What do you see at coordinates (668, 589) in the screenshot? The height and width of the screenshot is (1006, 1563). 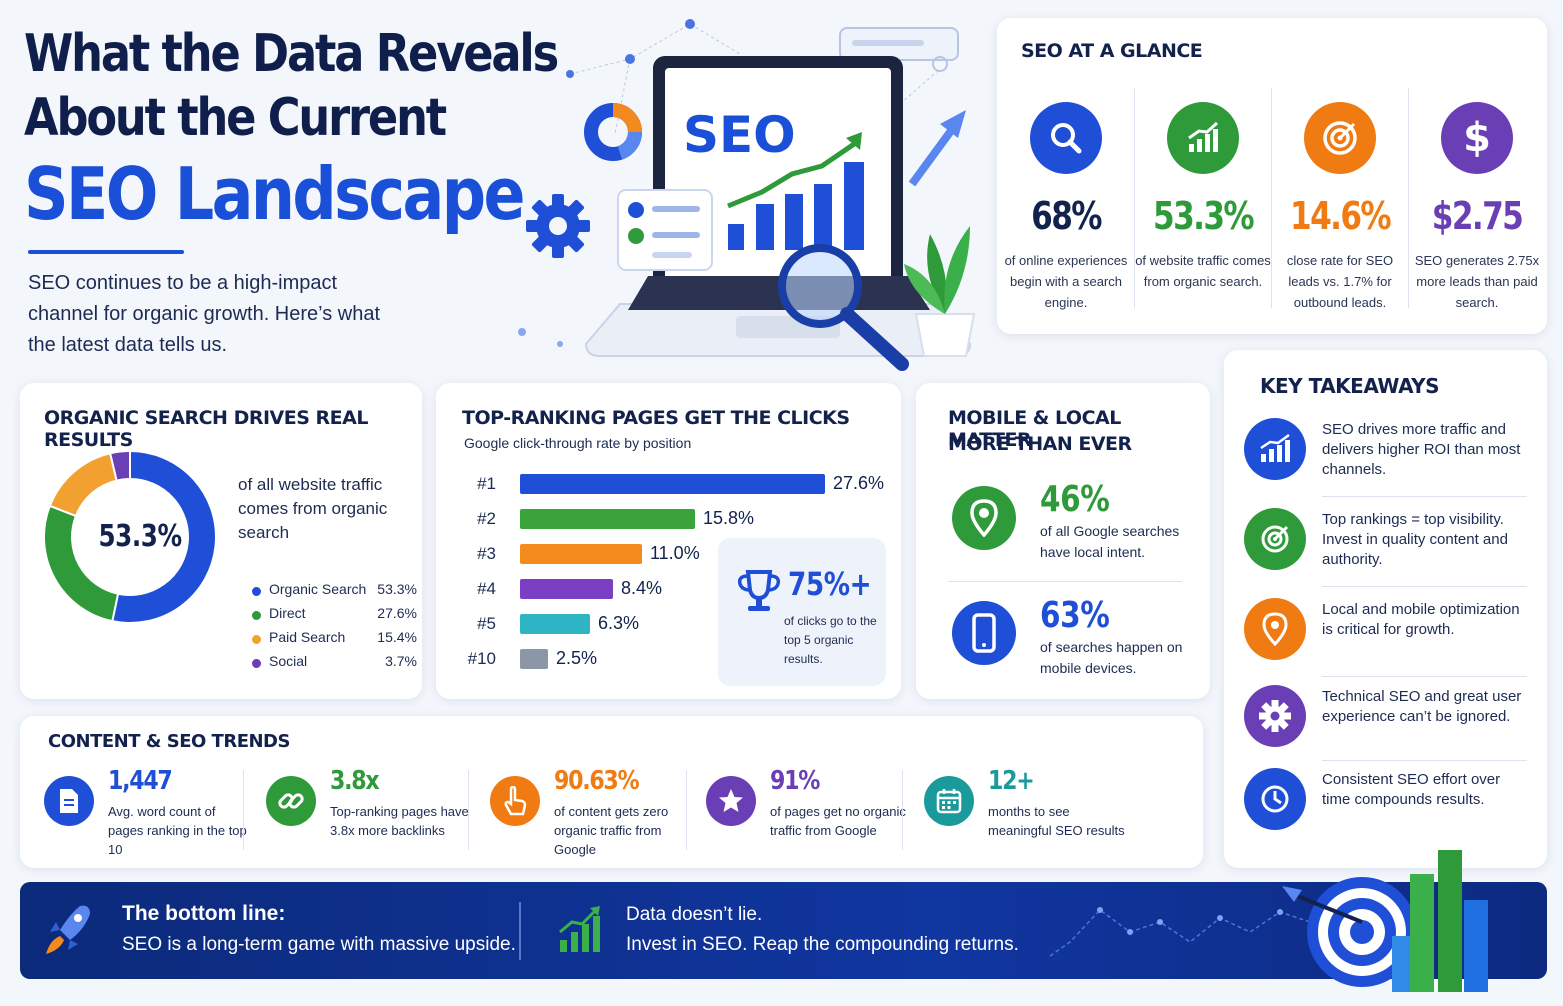 I see `ctr-bar-row: #4 8.4%` at bounding box center [668, 589].